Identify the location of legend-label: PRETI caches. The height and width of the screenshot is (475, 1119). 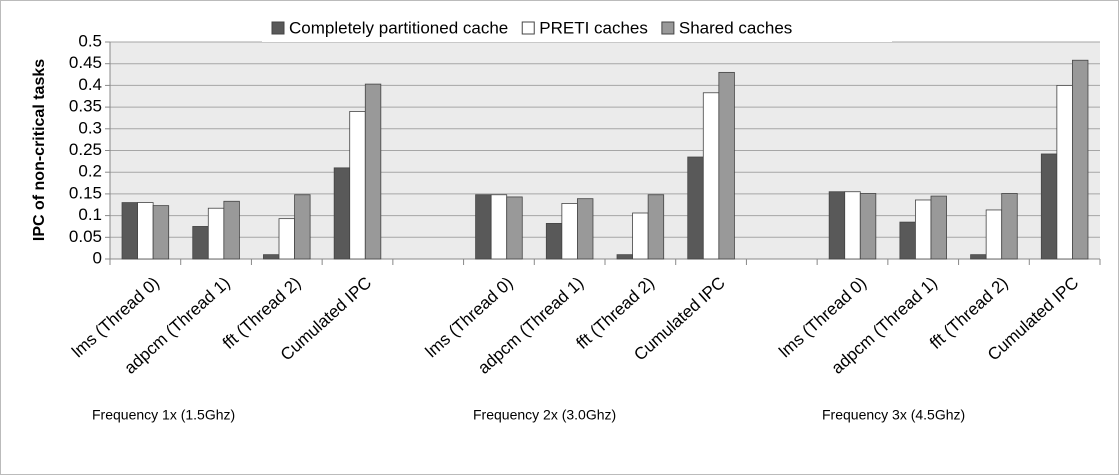
(593, 27).